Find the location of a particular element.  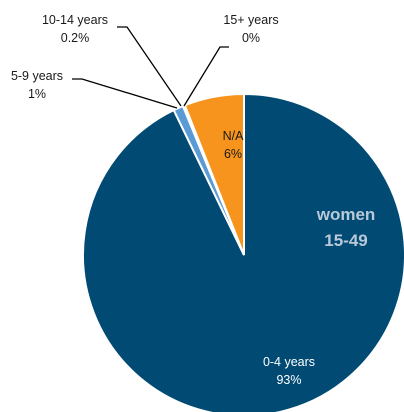

label-0-4-years: 0-4 years is located at coordinates (289, 362).